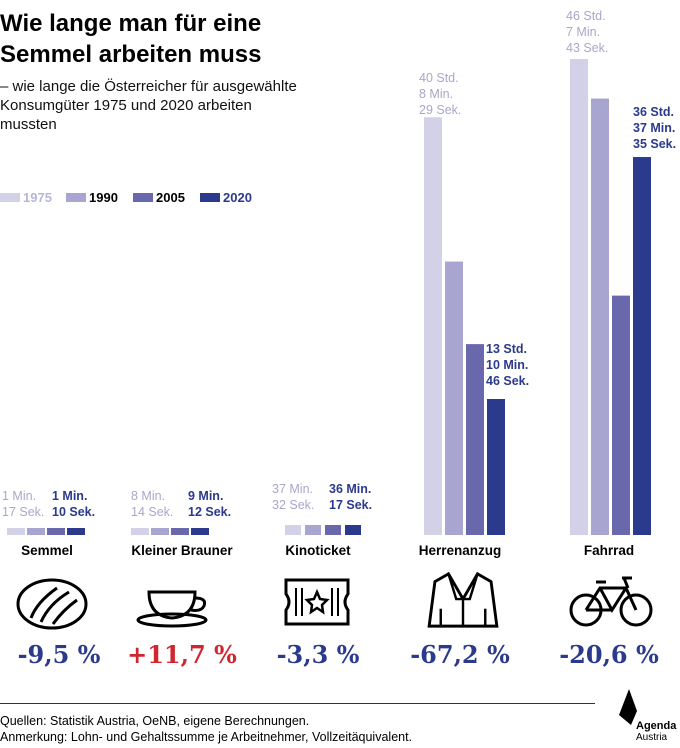  Describe the element at coordinates (656, 726) in the screenshot. I see `logo-name: Agenda` at that location.